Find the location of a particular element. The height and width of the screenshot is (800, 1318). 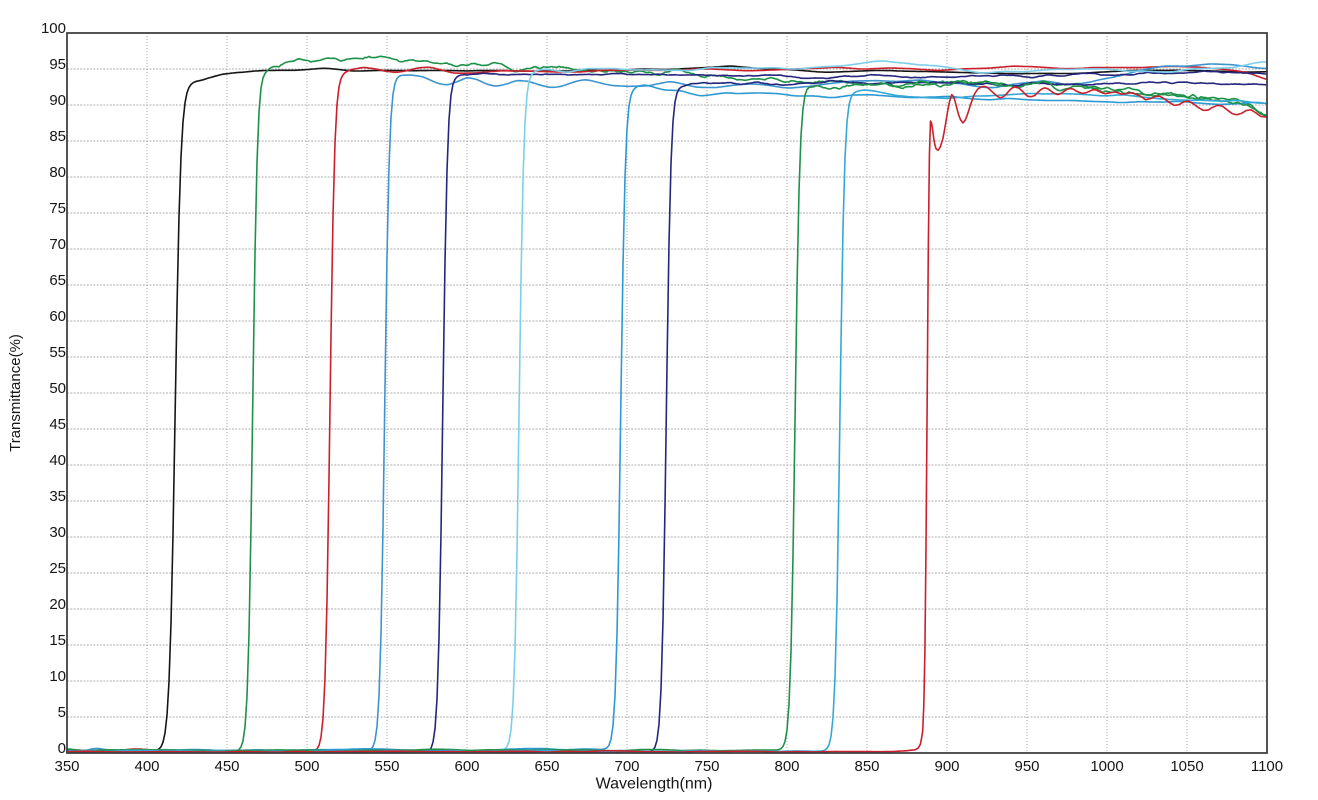

svg-text: 600 is located at coordinates (466, 766).